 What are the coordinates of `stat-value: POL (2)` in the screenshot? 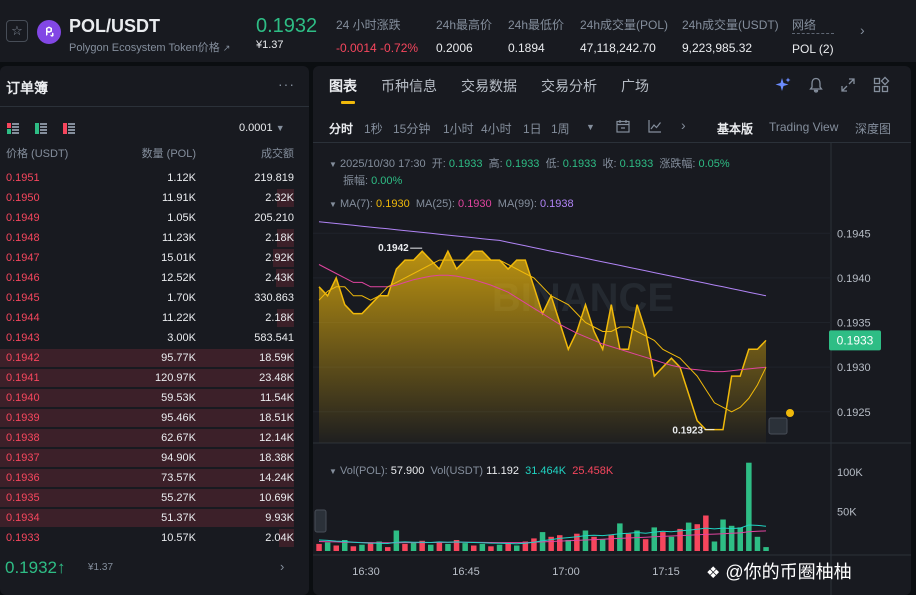 It's located at (813, 49).